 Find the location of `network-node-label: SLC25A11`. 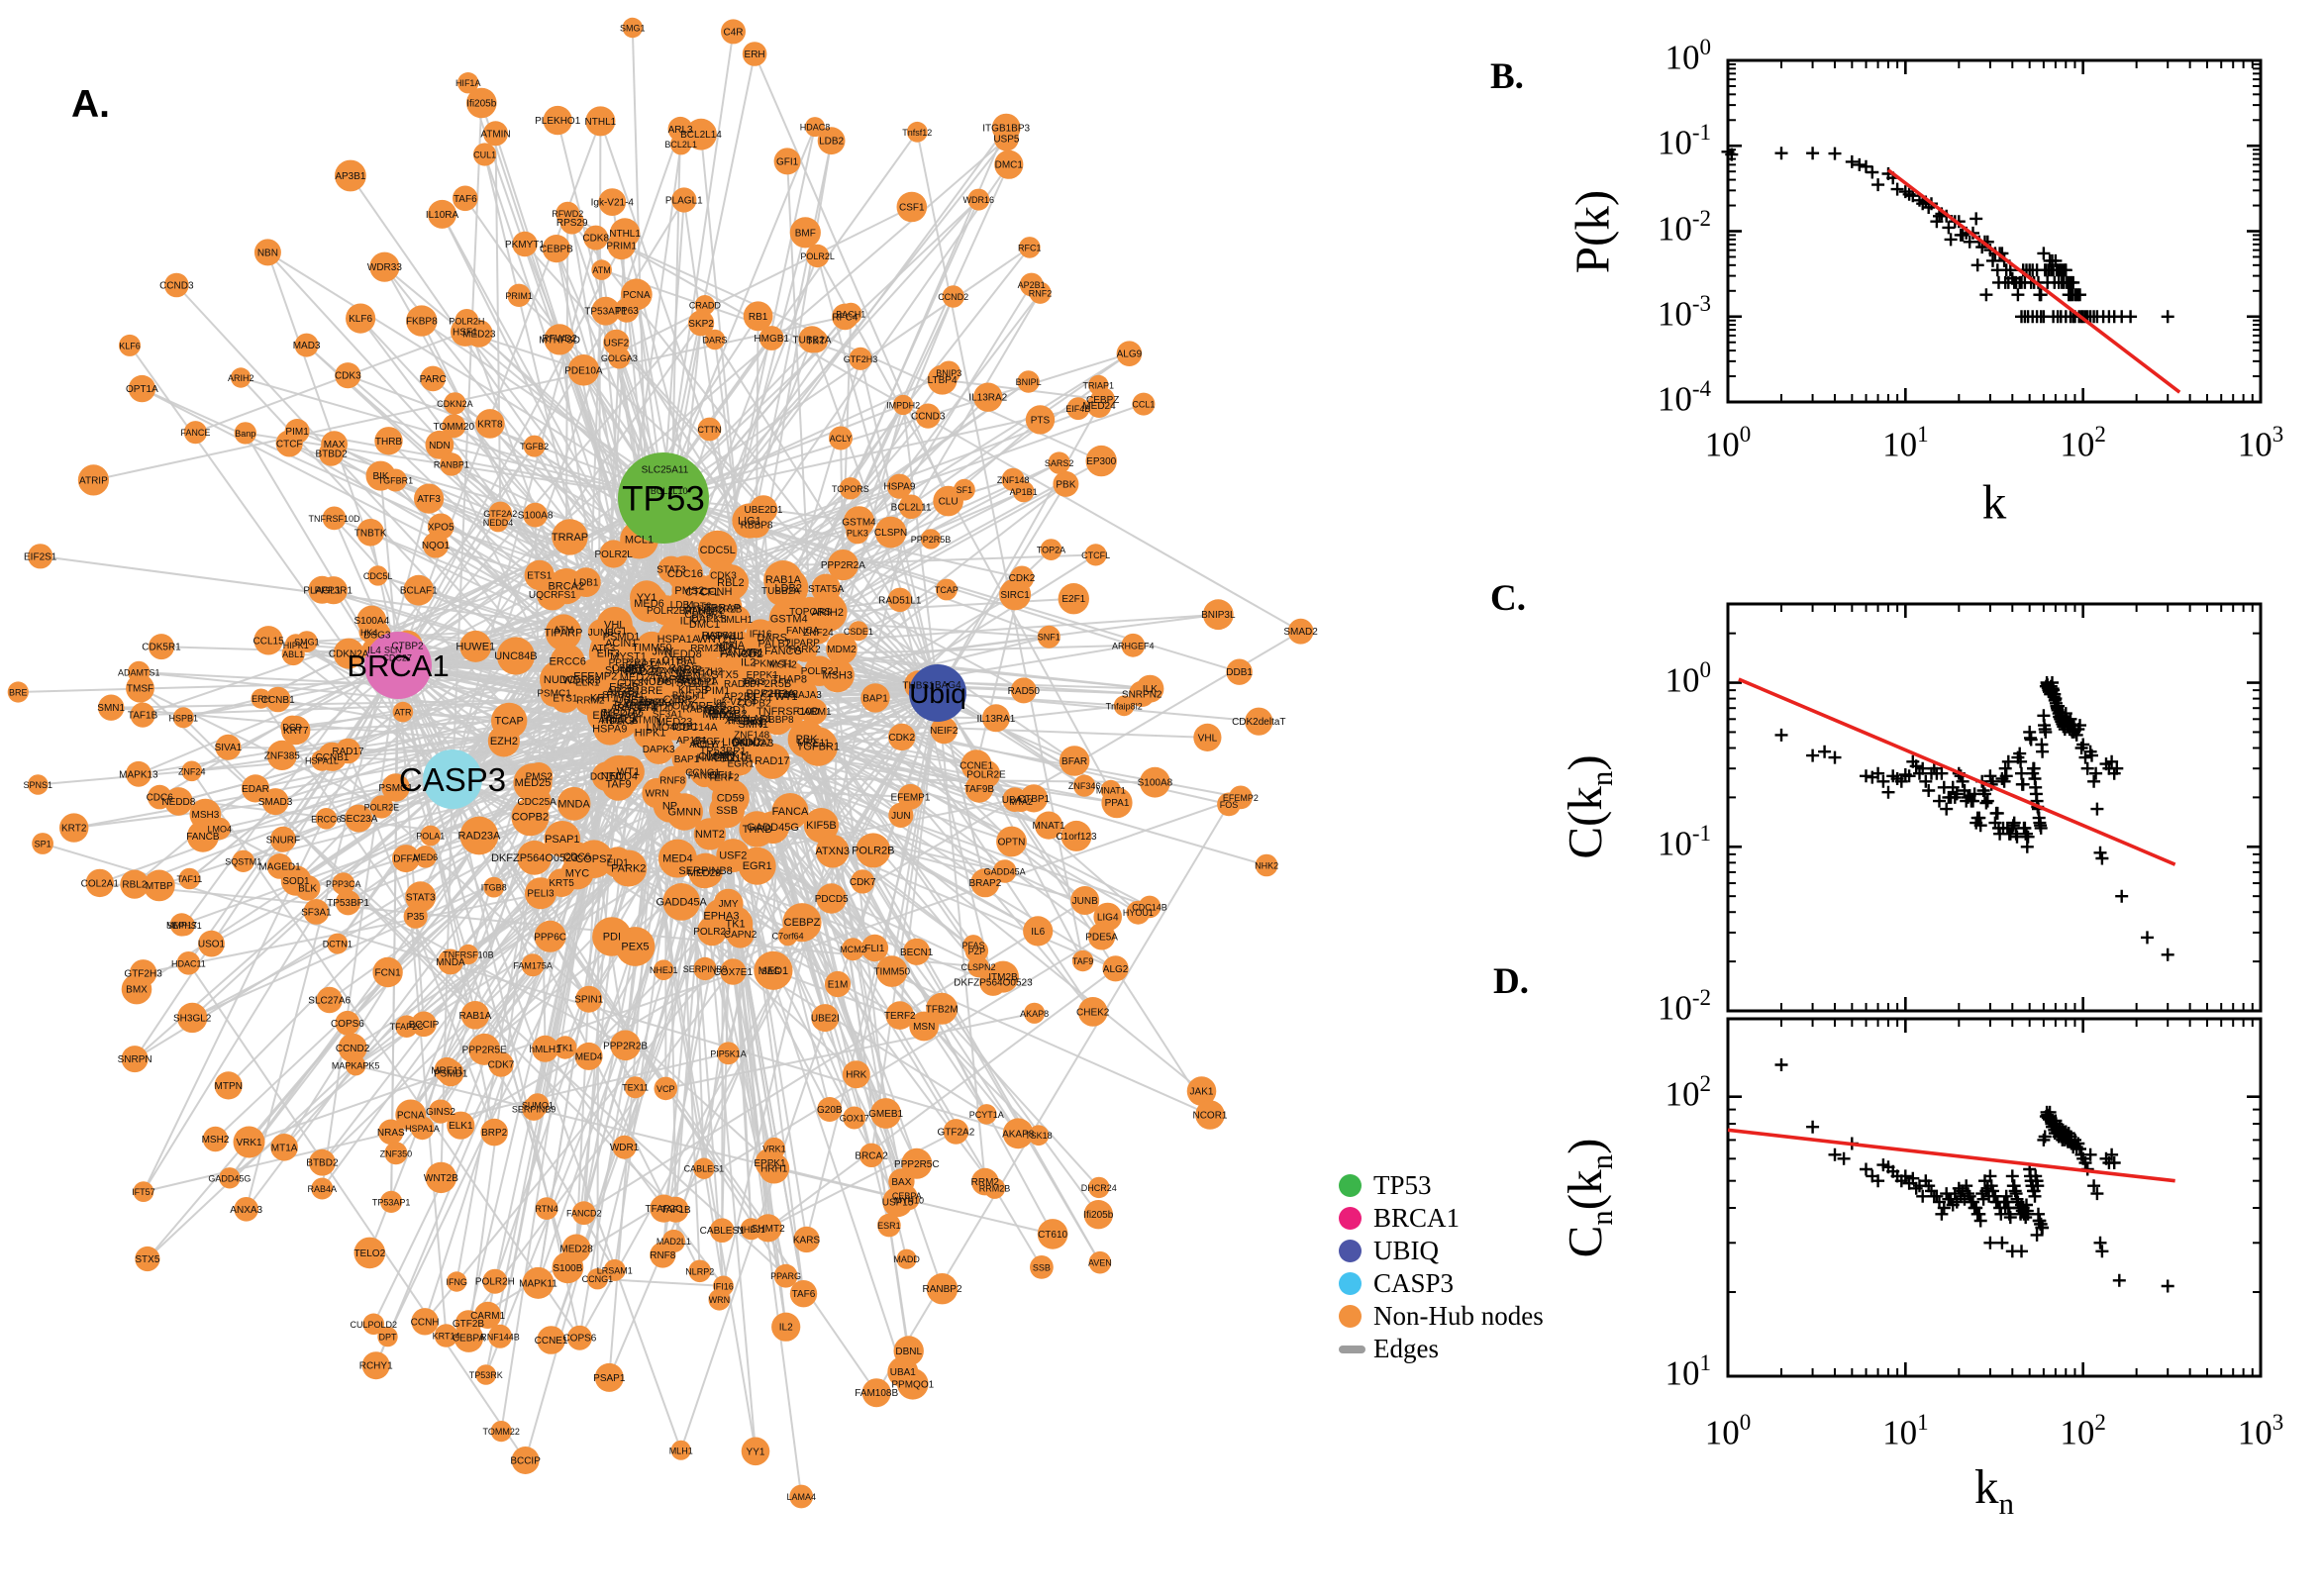

network-node-label: SLC25A11 is located at coordinates (666, 469).